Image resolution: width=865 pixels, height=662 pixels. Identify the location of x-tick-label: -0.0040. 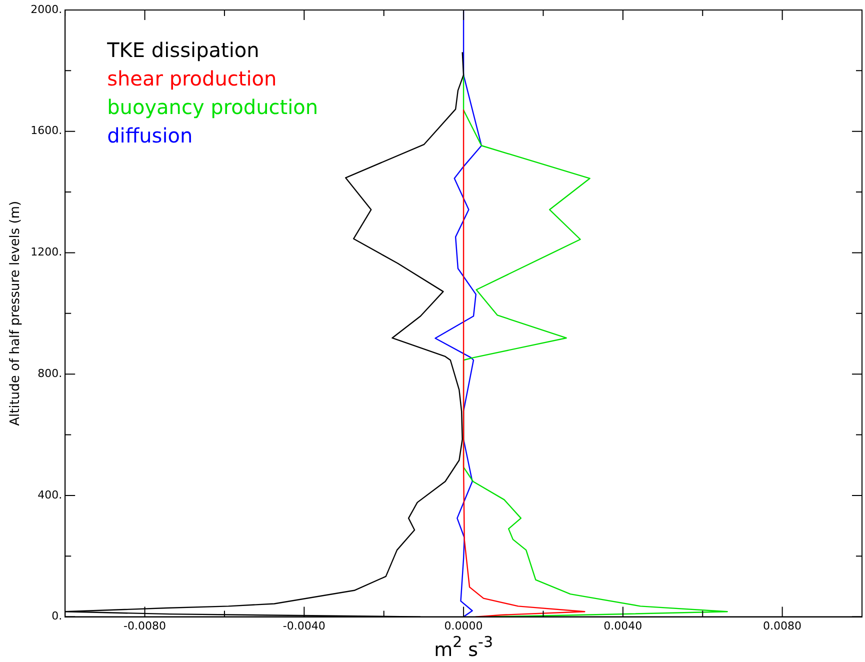
(304, 625).